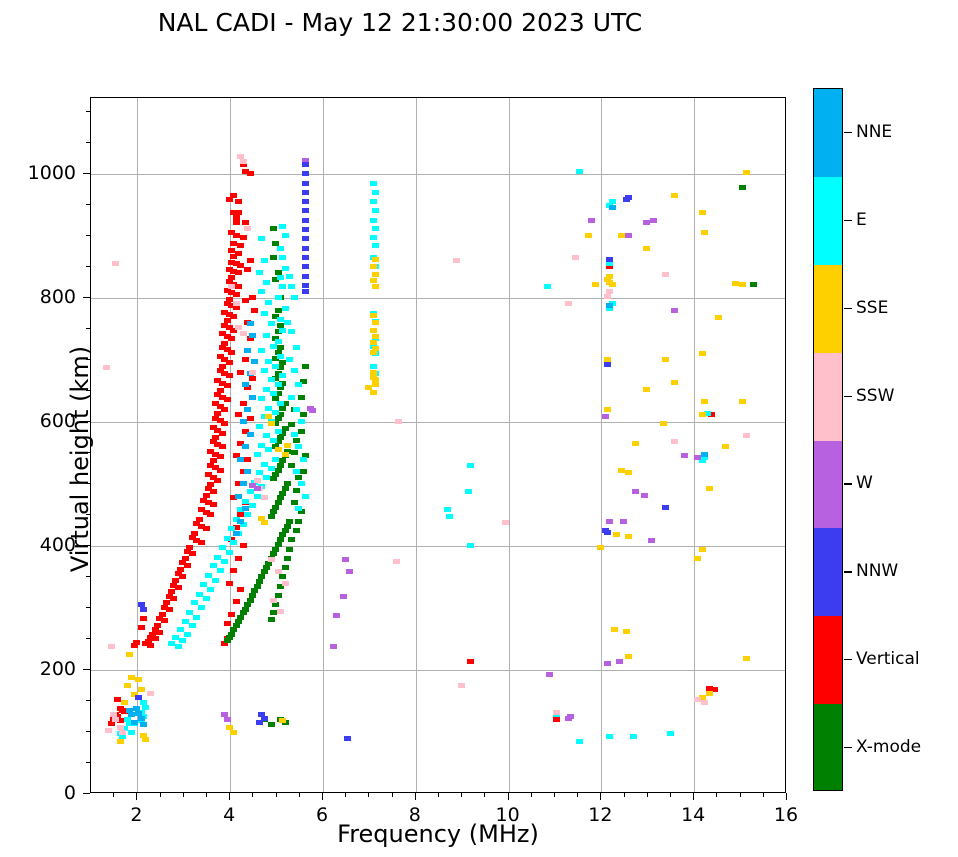  I want to click on x-axis-tick, so click(415, 796).